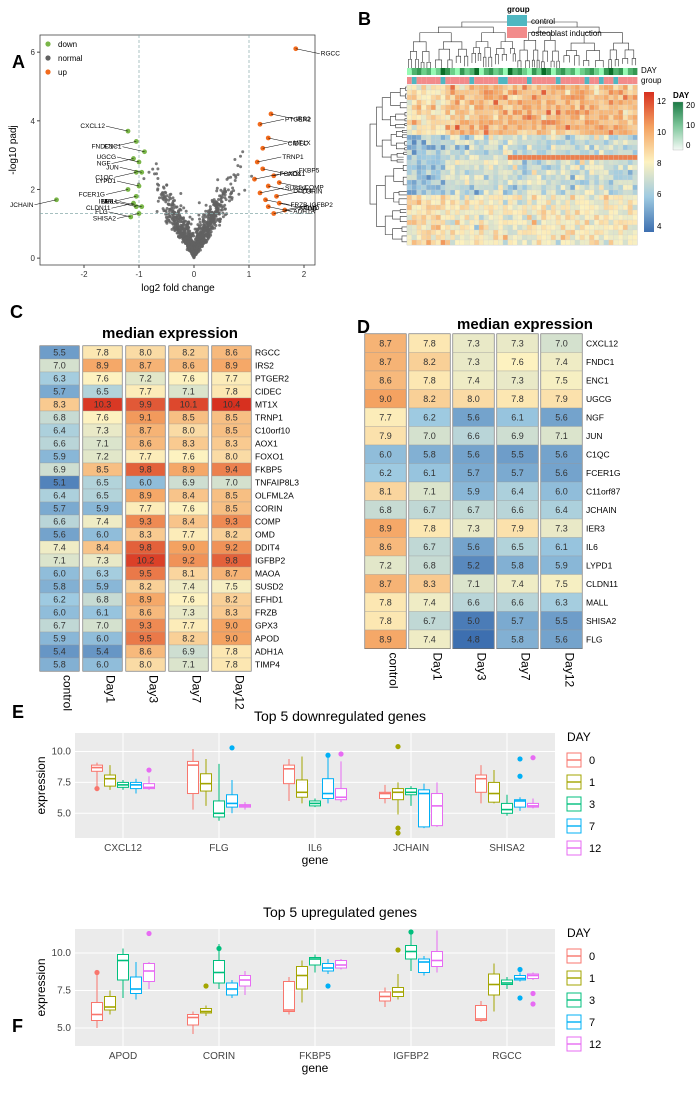 The height and width of the screenshot is (1101, 699). I want to click on row-label: ENC1, so click(597, 380).